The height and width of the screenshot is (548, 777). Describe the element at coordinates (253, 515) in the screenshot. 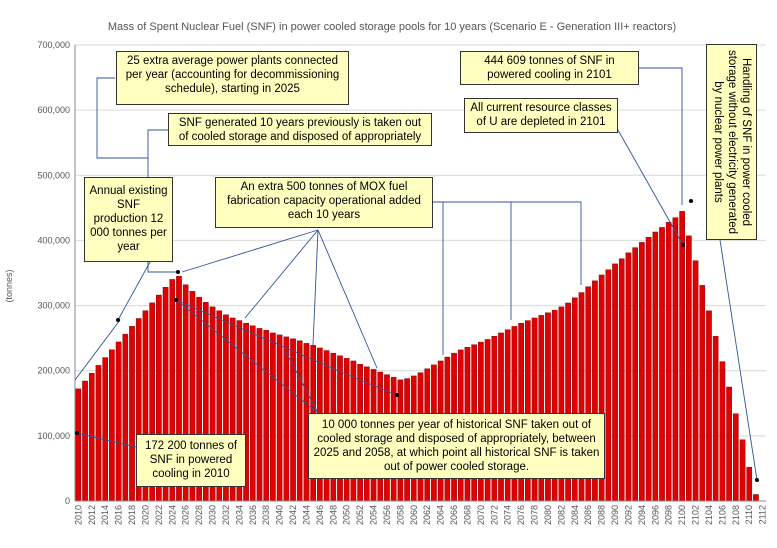

I see `x-tick-label: 2036` at that location.